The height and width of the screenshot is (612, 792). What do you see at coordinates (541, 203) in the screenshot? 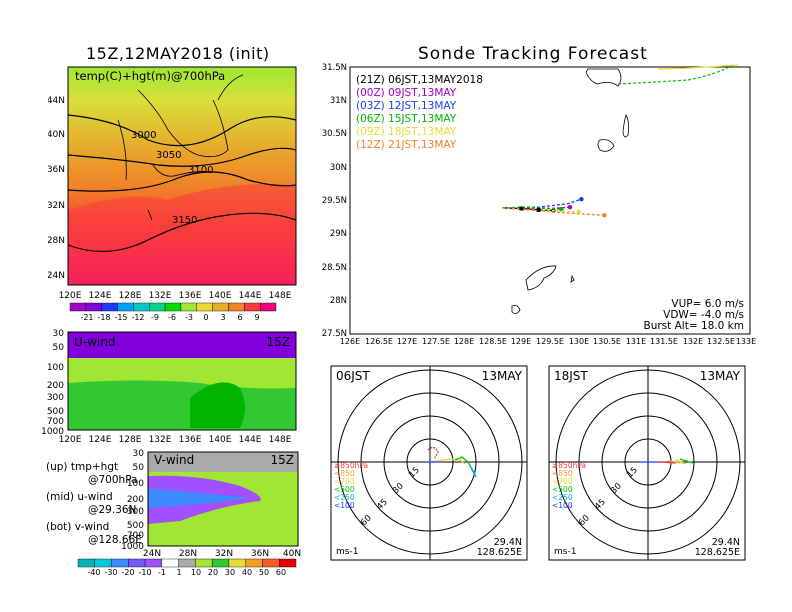
I see `track-line` at bounding box center [541, 203].